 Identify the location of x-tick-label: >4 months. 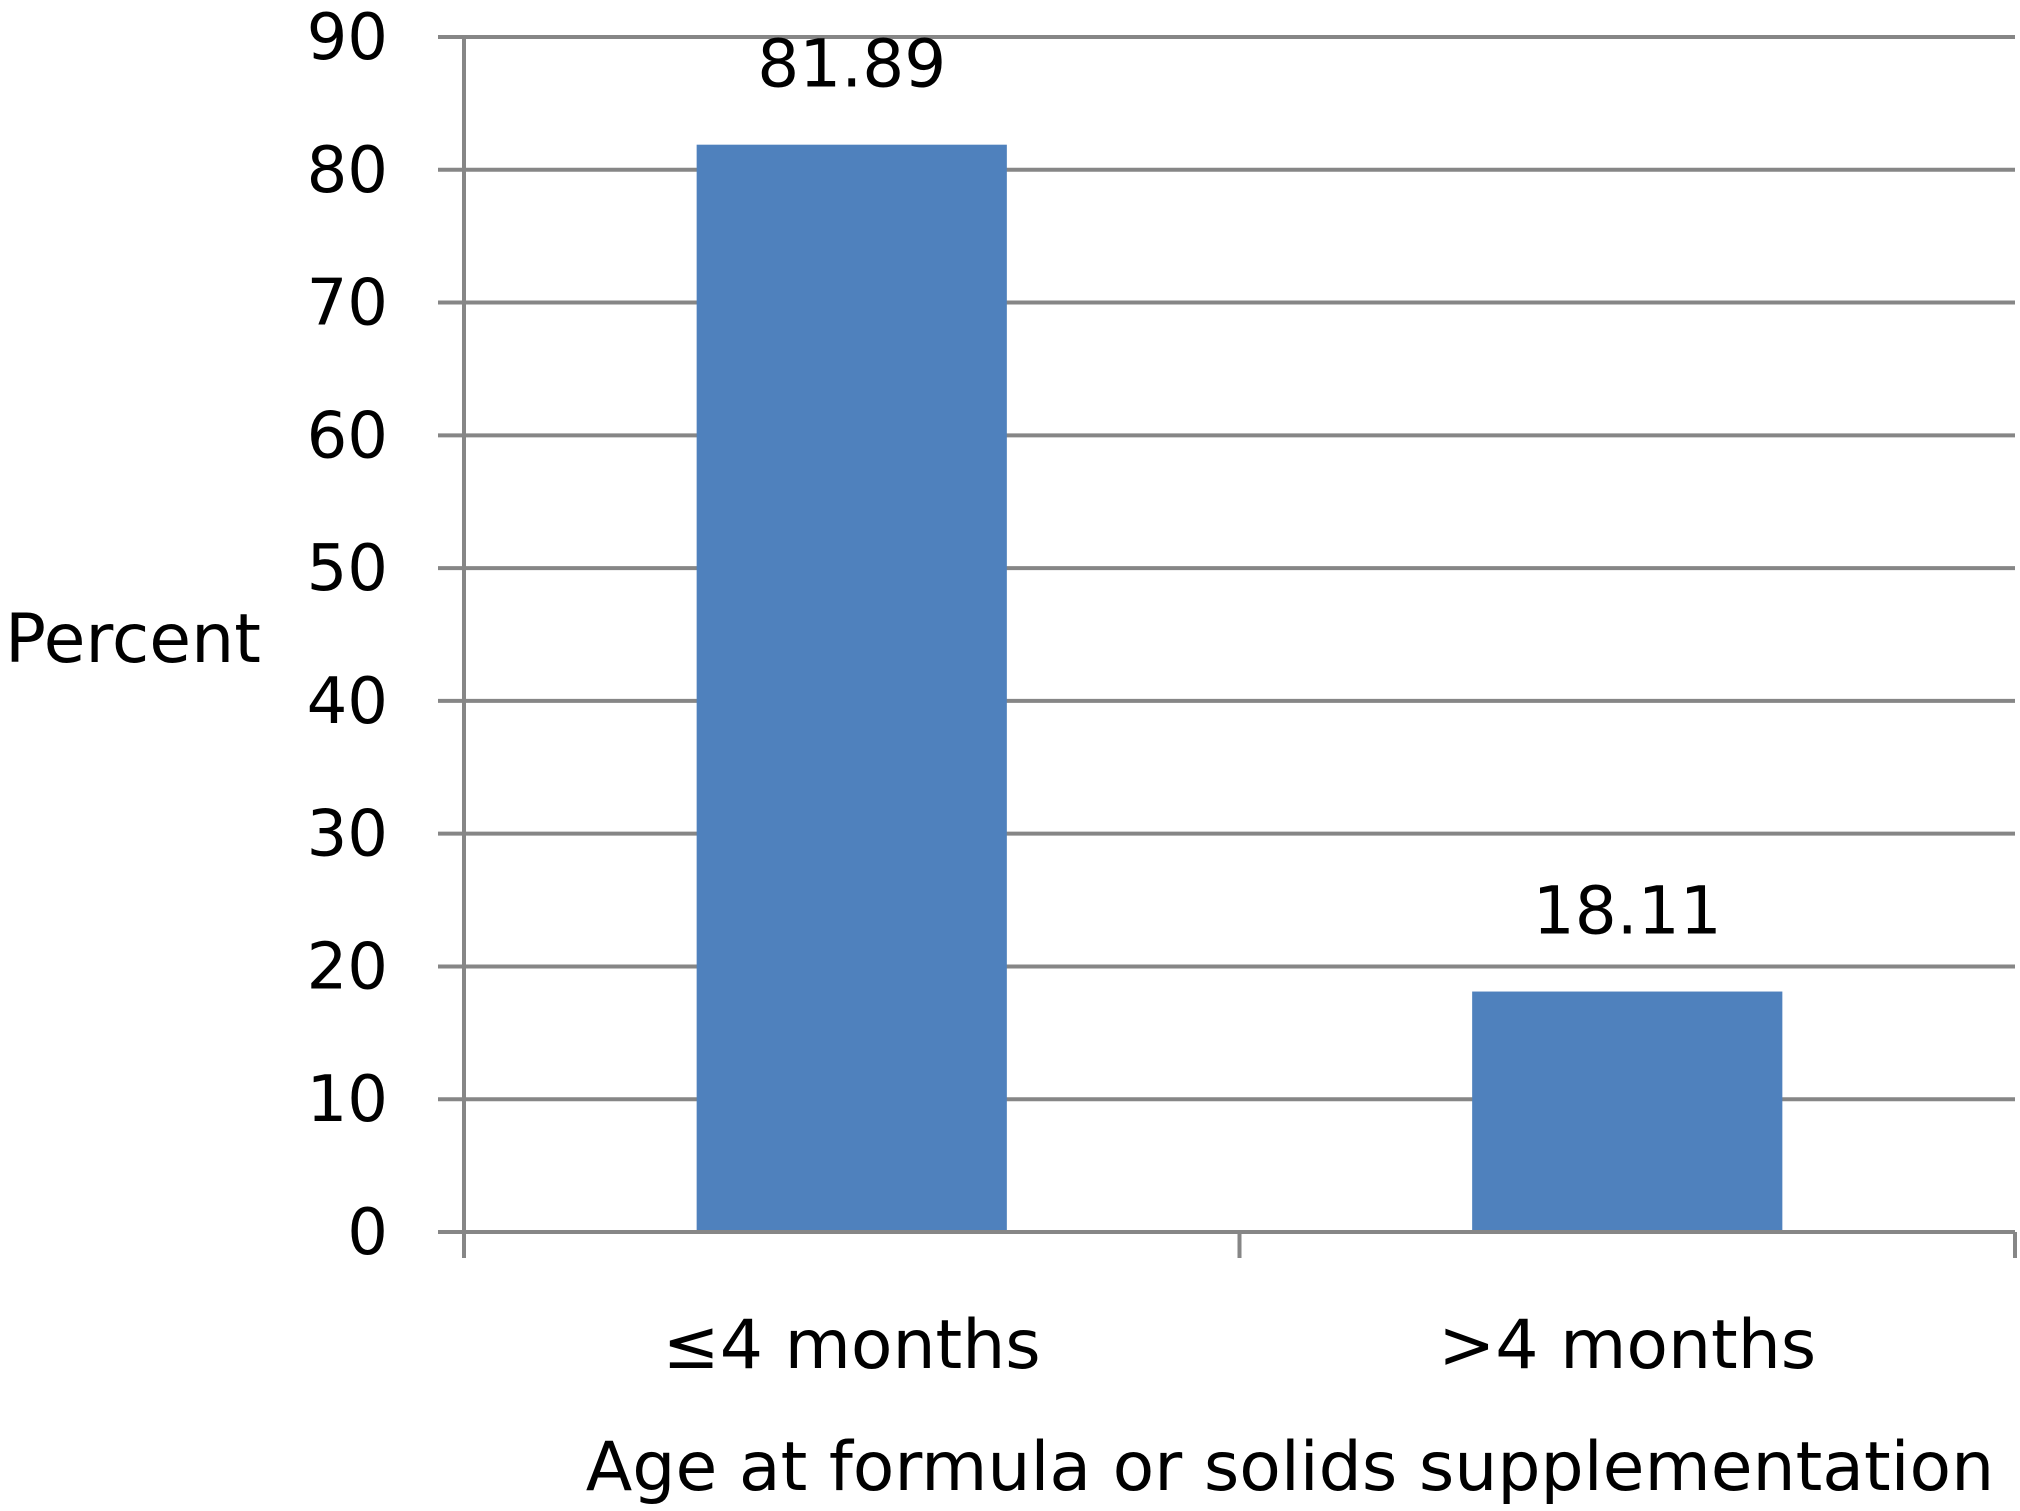
(1627, 1345).